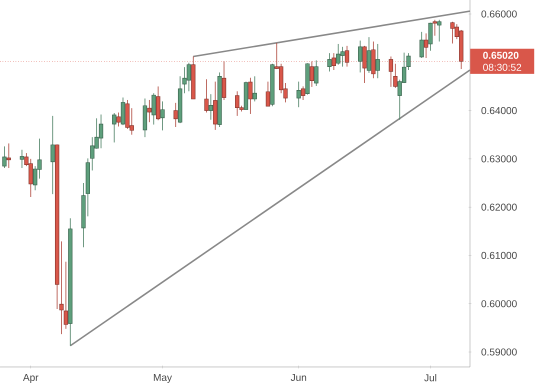  What do you see at coordinates (499, 14) in the screenshot?
I see `y-tick-label: 0.66000` at bounding box center [499, 14].